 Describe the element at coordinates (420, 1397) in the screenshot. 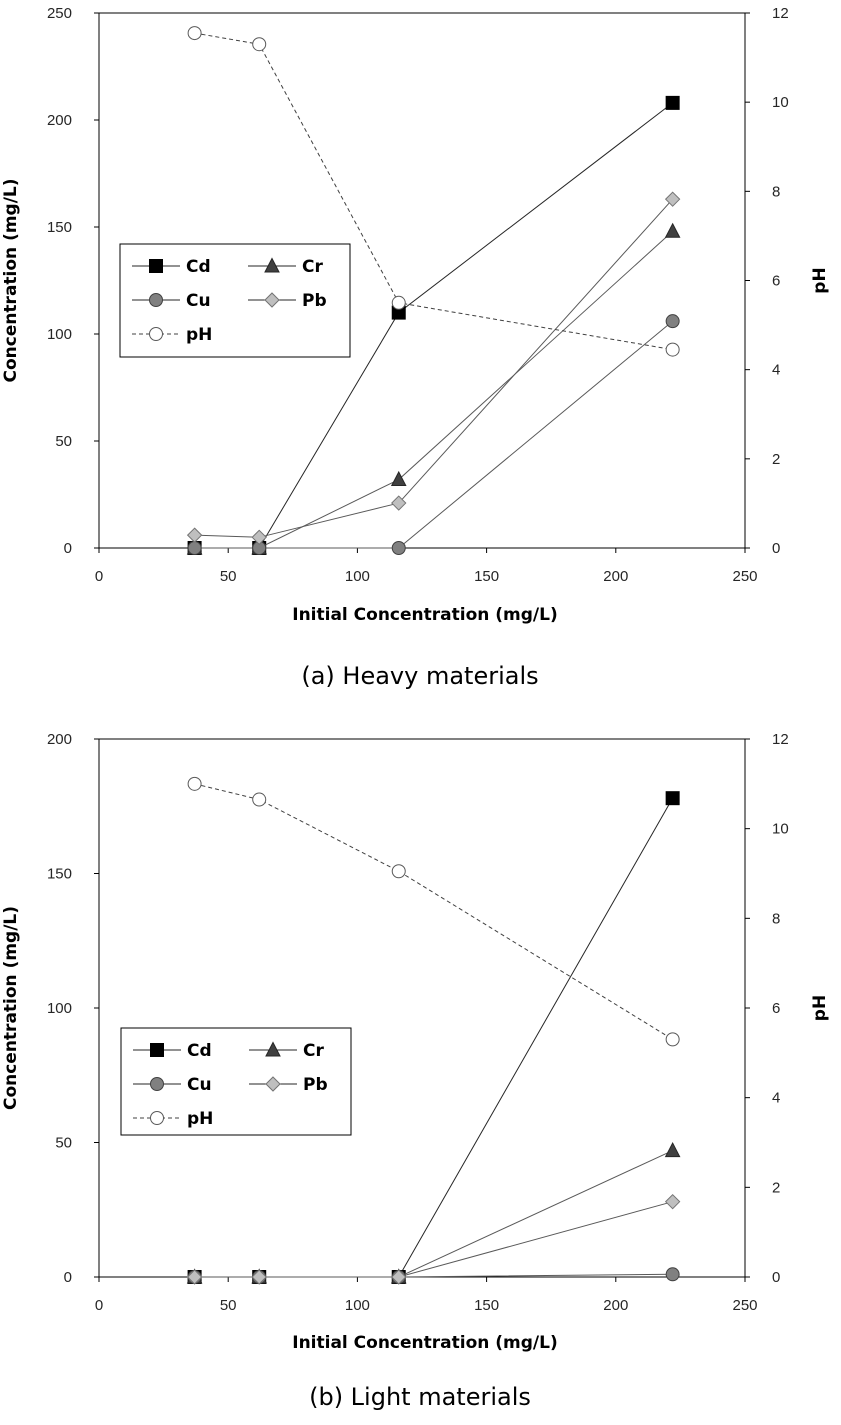

I see `panel-caption: (b) Light materials` at that location.